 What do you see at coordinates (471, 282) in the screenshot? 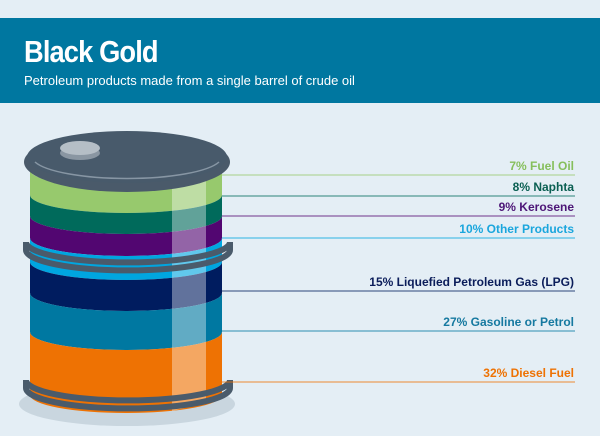
I see `label-liquefied-petroleum-gas-lpg-: 15% Liquefied Petroleum Gas (LPG)` at bounding box center [471, 282].